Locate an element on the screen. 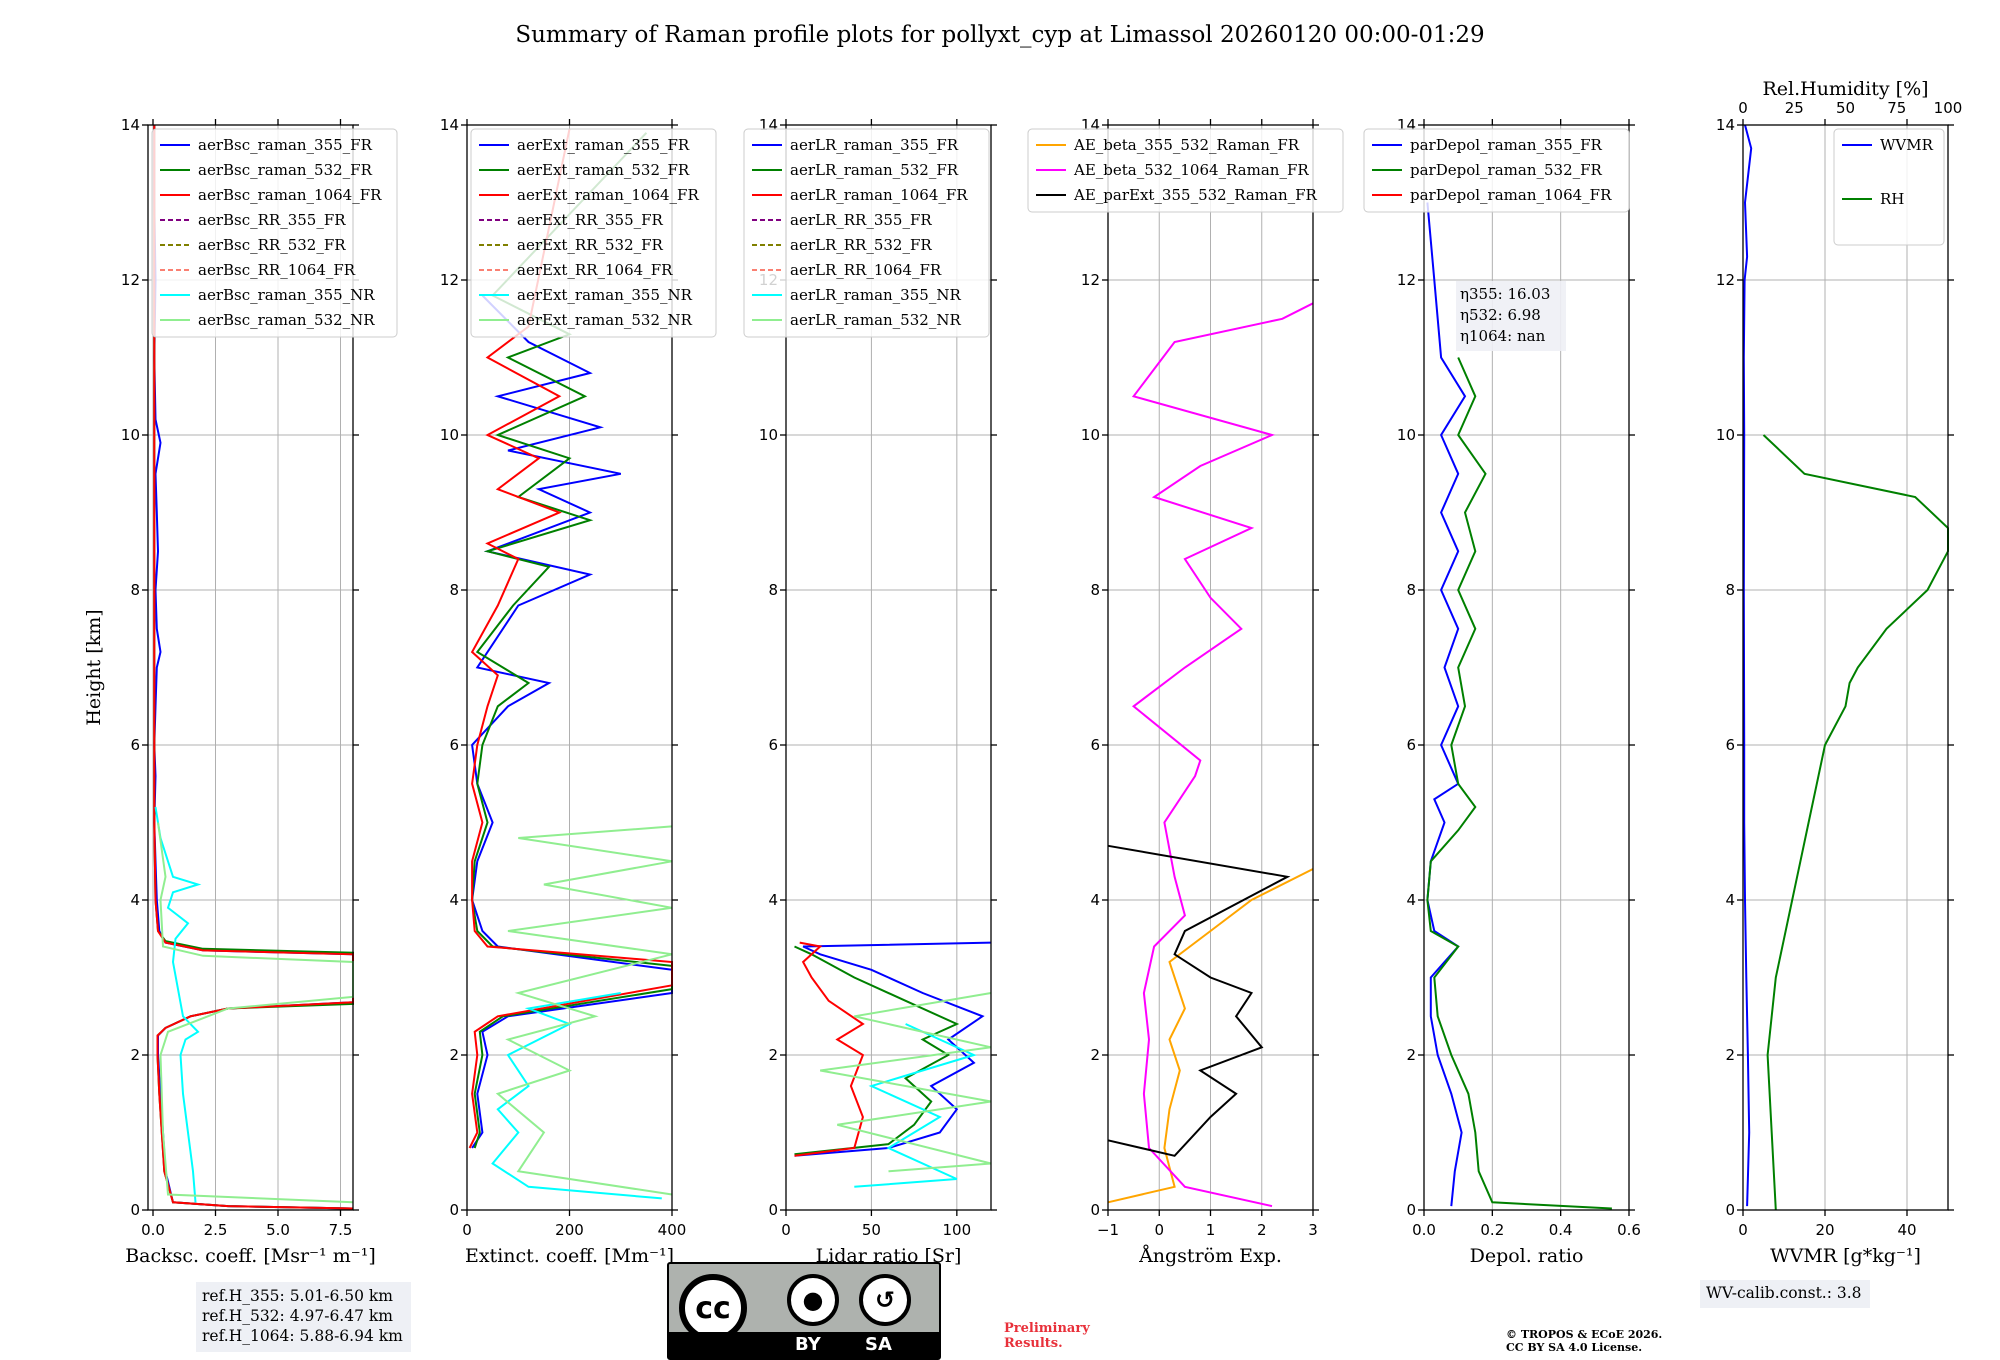 The image size is (2000, 1360). series-line-AE_beta_355_532_Raman_FR is located at coordinates (1210, 1036).